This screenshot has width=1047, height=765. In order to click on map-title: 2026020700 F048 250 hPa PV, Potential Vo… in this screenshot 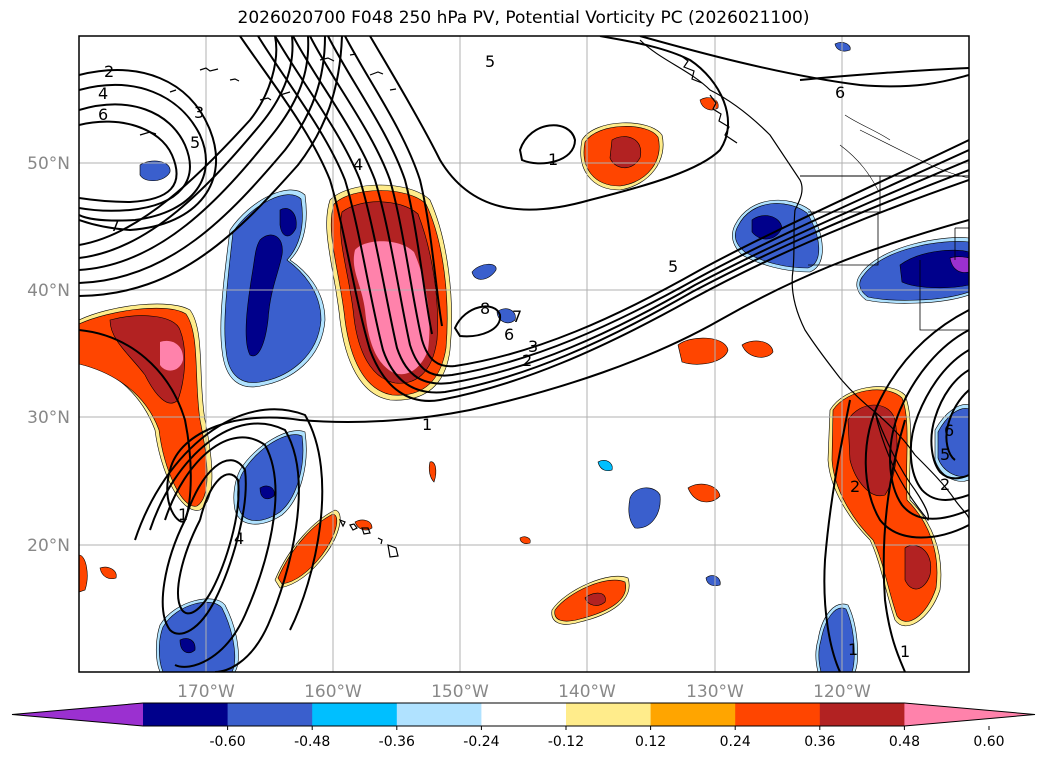, I will do `click(523, 18)`.